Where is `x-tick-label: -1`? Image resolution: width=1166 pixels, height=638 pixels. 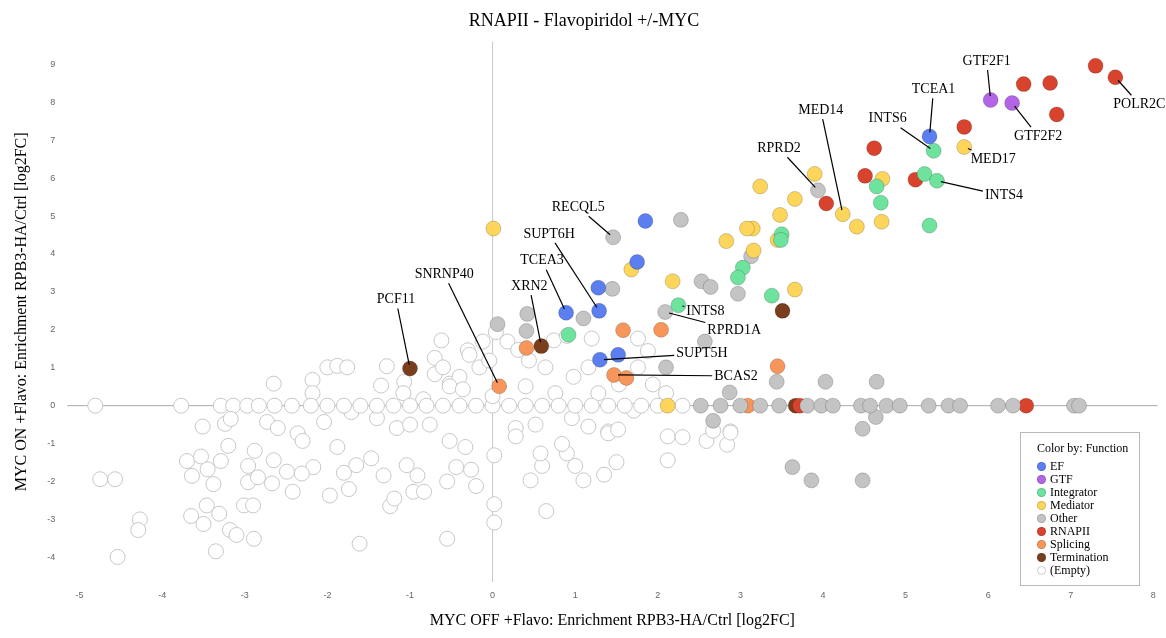
x-tick-label: -1 is located at coordinates (409, 594).